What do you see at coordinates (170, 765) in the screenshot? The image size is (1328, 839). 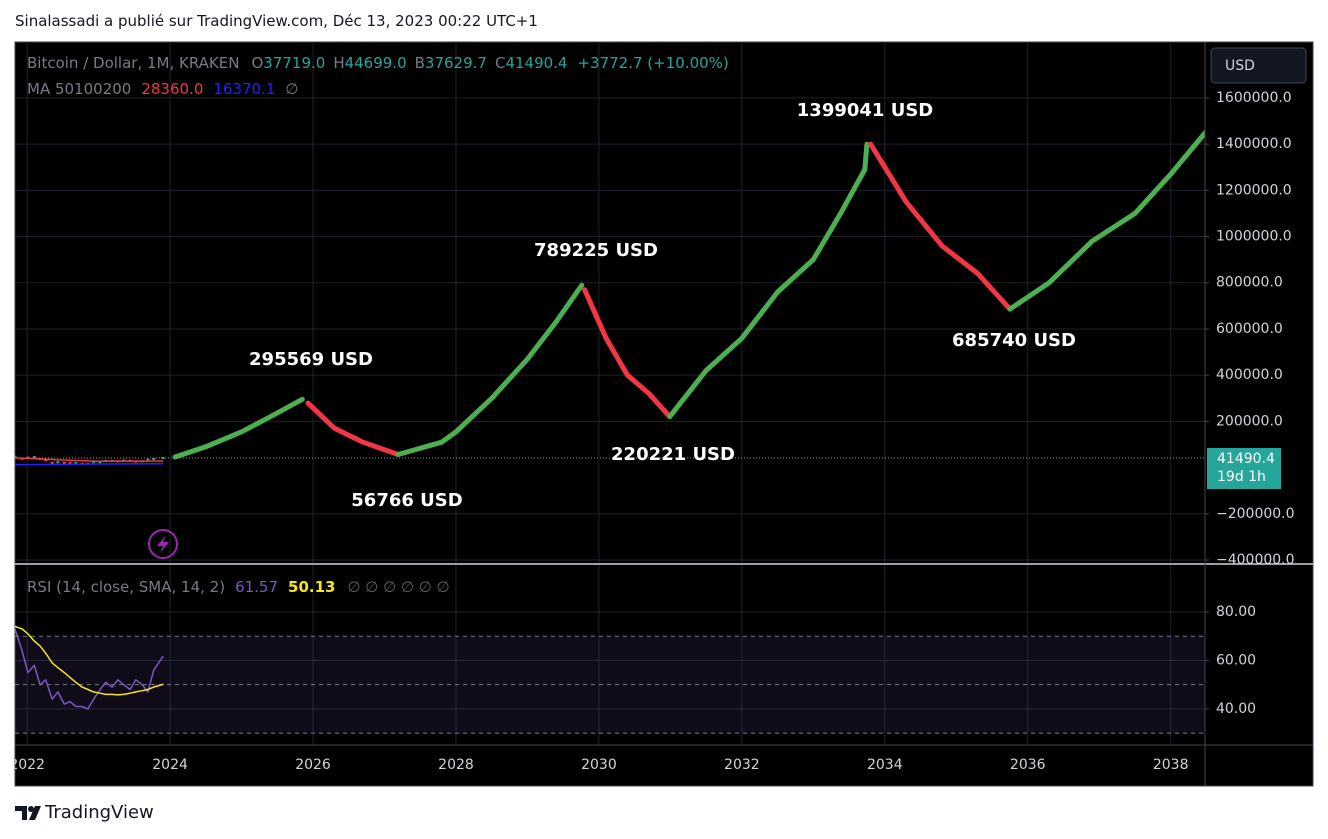 I see `x-tick-label: 2024` at bounding box center [170, 765].